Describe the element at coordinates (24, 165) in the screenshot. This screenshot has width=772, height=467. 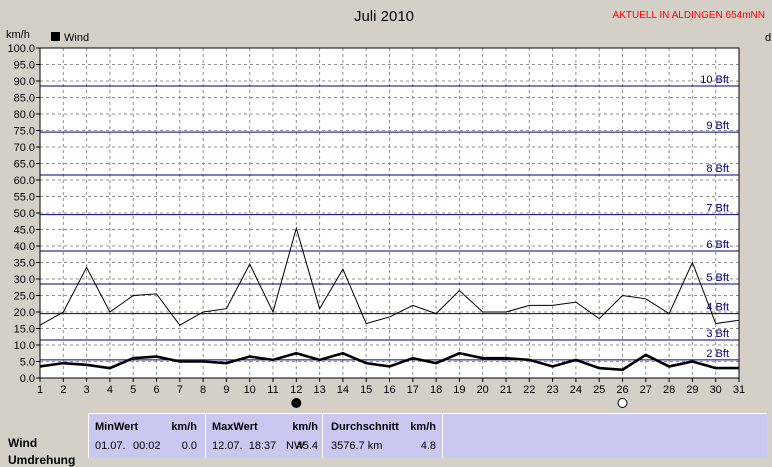
I see `y-tick-label: 65.0` at that location.